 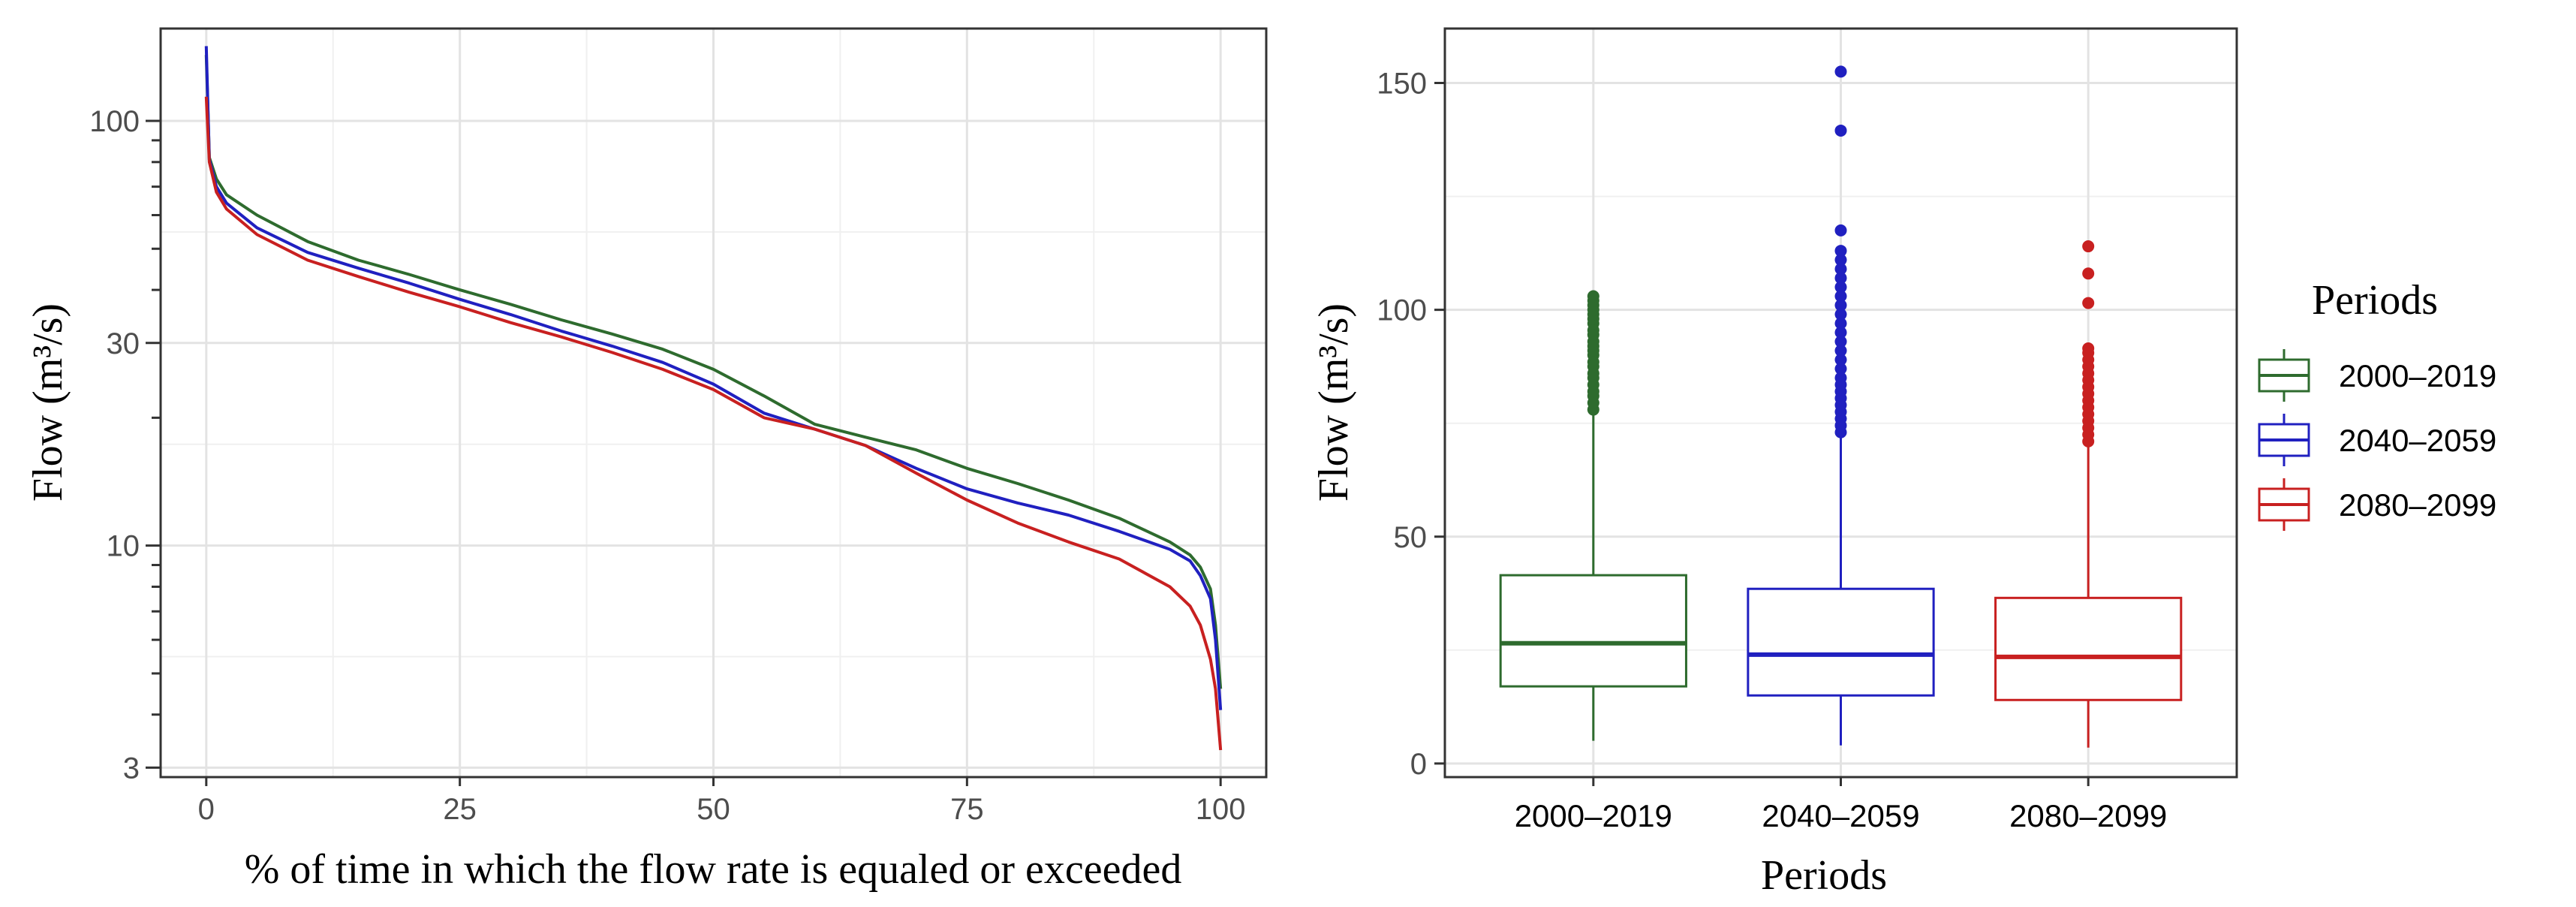 I want to click on y-tick-label: 0, so click(x=1418, y=764).